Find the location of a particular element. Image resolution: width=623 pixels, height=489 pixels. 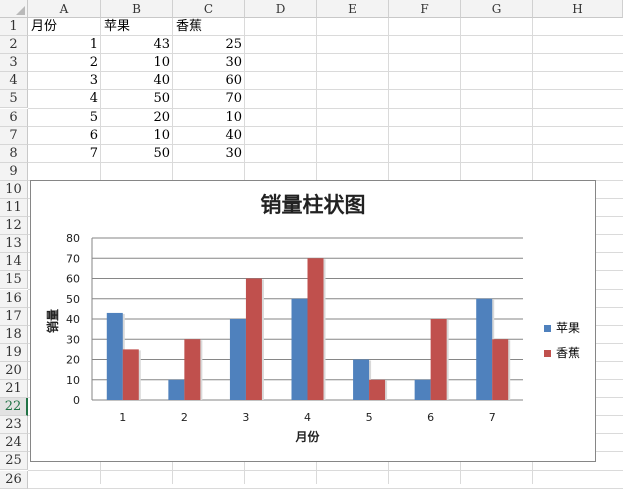

chart-title: 销量柱状图 is located at coordinates (313, 204).